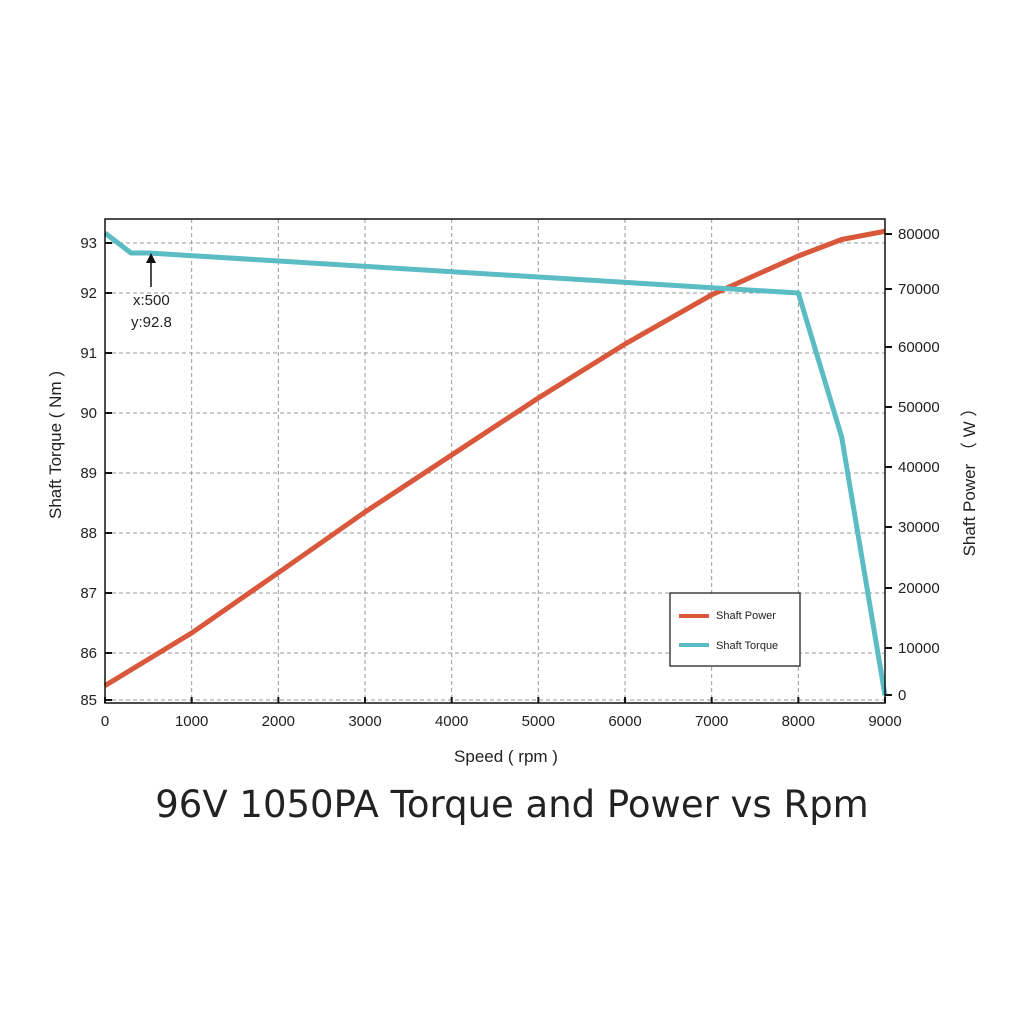  Describe the element at coordinates (151, 300) in the screenshot. I see `annotation-x: x:500` at that location.